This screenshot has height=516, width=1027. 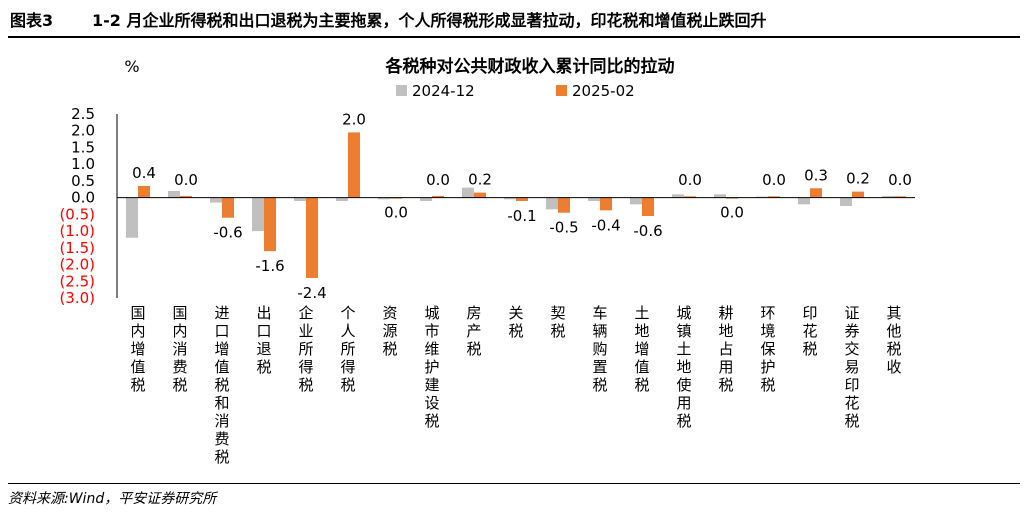 What do you see at coordinates (144, 173) in the screenshot?
I see `data-label: 0.4` at bounding box center [144, 173].